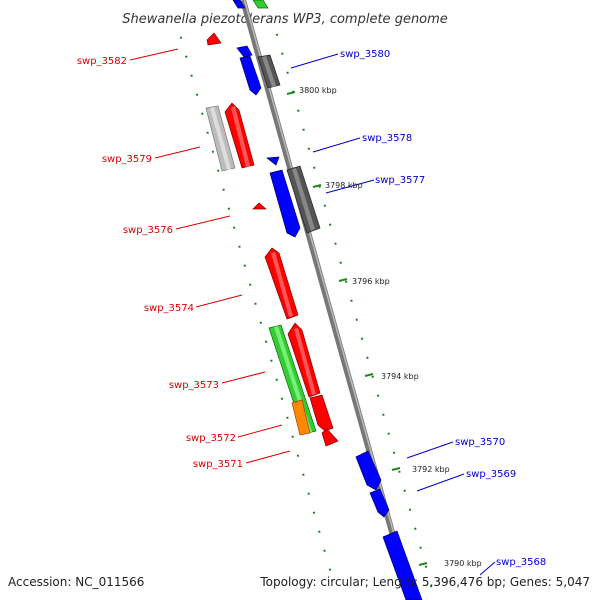 The image size is (600, 600). Describe the element at coordinates (102, 61) in the screenshot. I see `gene-label-swp-3582: swp_3582` at that location.